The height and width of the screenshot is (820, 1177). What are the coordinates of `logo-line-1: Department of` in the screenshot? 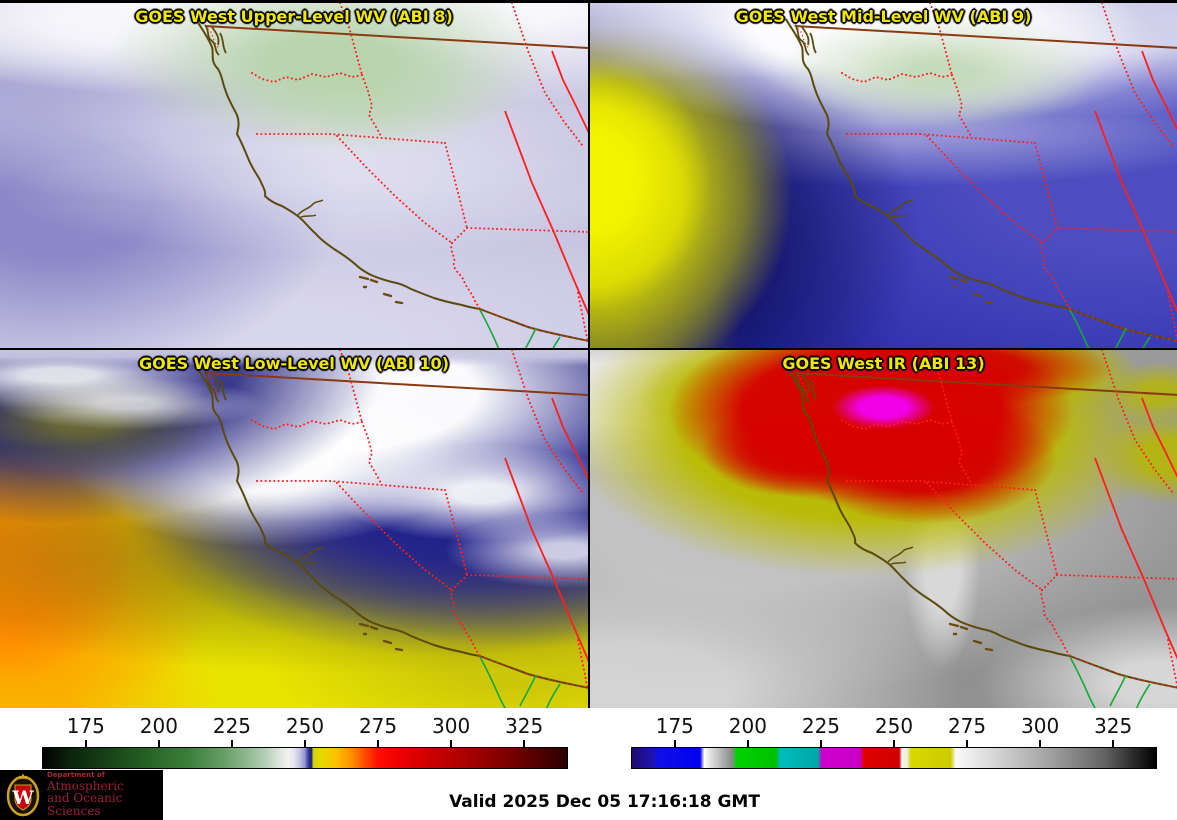 It's located at (76, 775).